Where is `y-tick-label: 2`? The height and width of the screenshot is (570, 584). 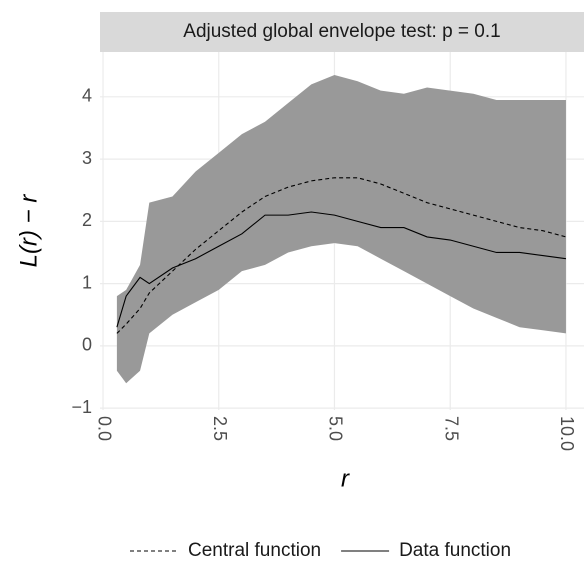 y-tick-label: 2 is located at coordinates (87, 220).